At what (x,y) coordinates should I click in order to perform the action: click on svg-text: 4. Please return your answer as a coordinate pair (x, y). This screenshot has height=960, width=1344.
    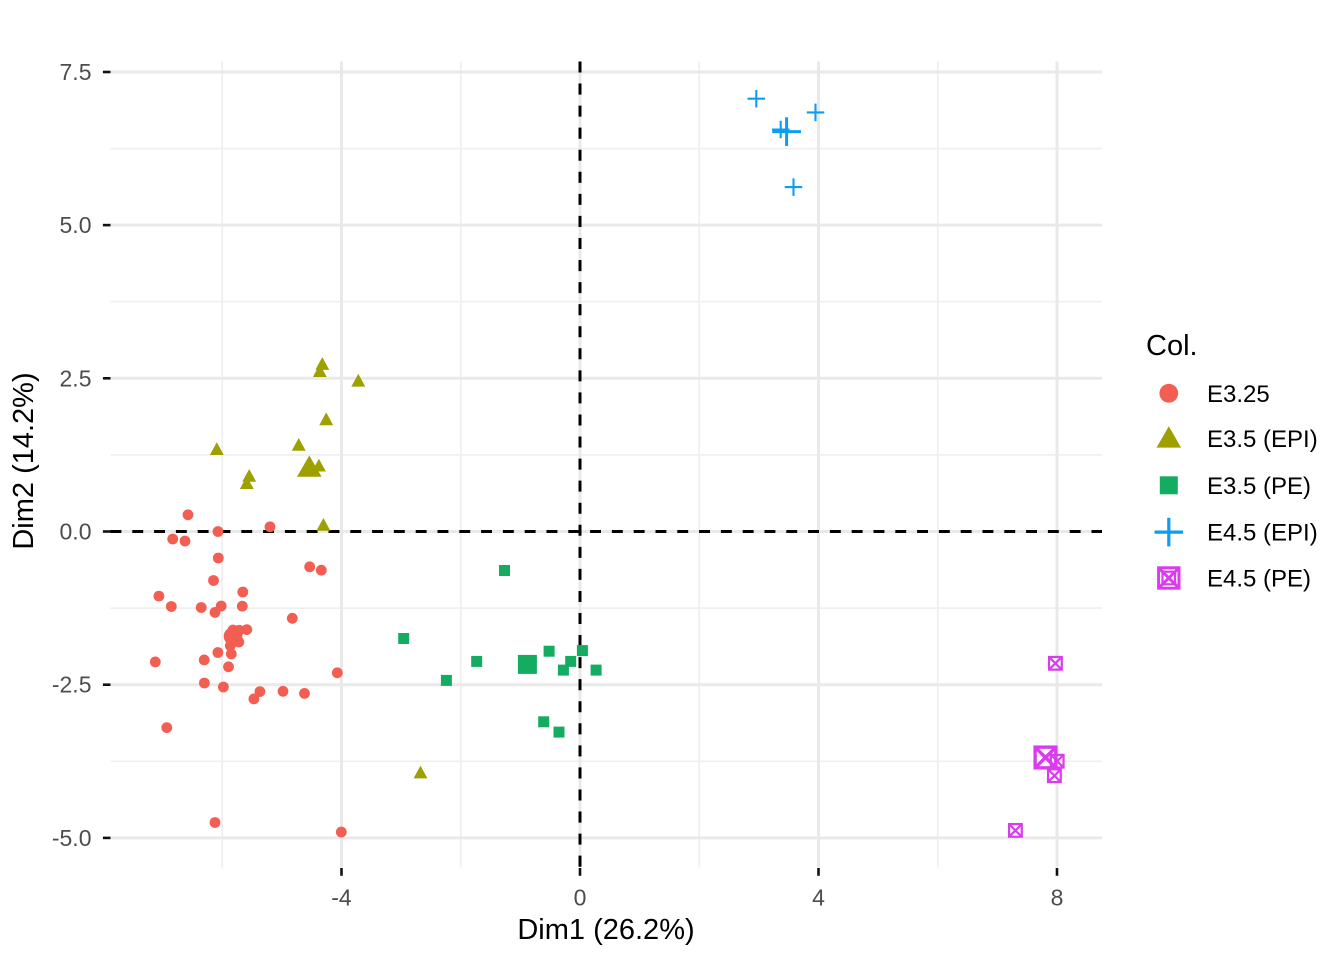
    Looking at the image, I should click on (818, 898).